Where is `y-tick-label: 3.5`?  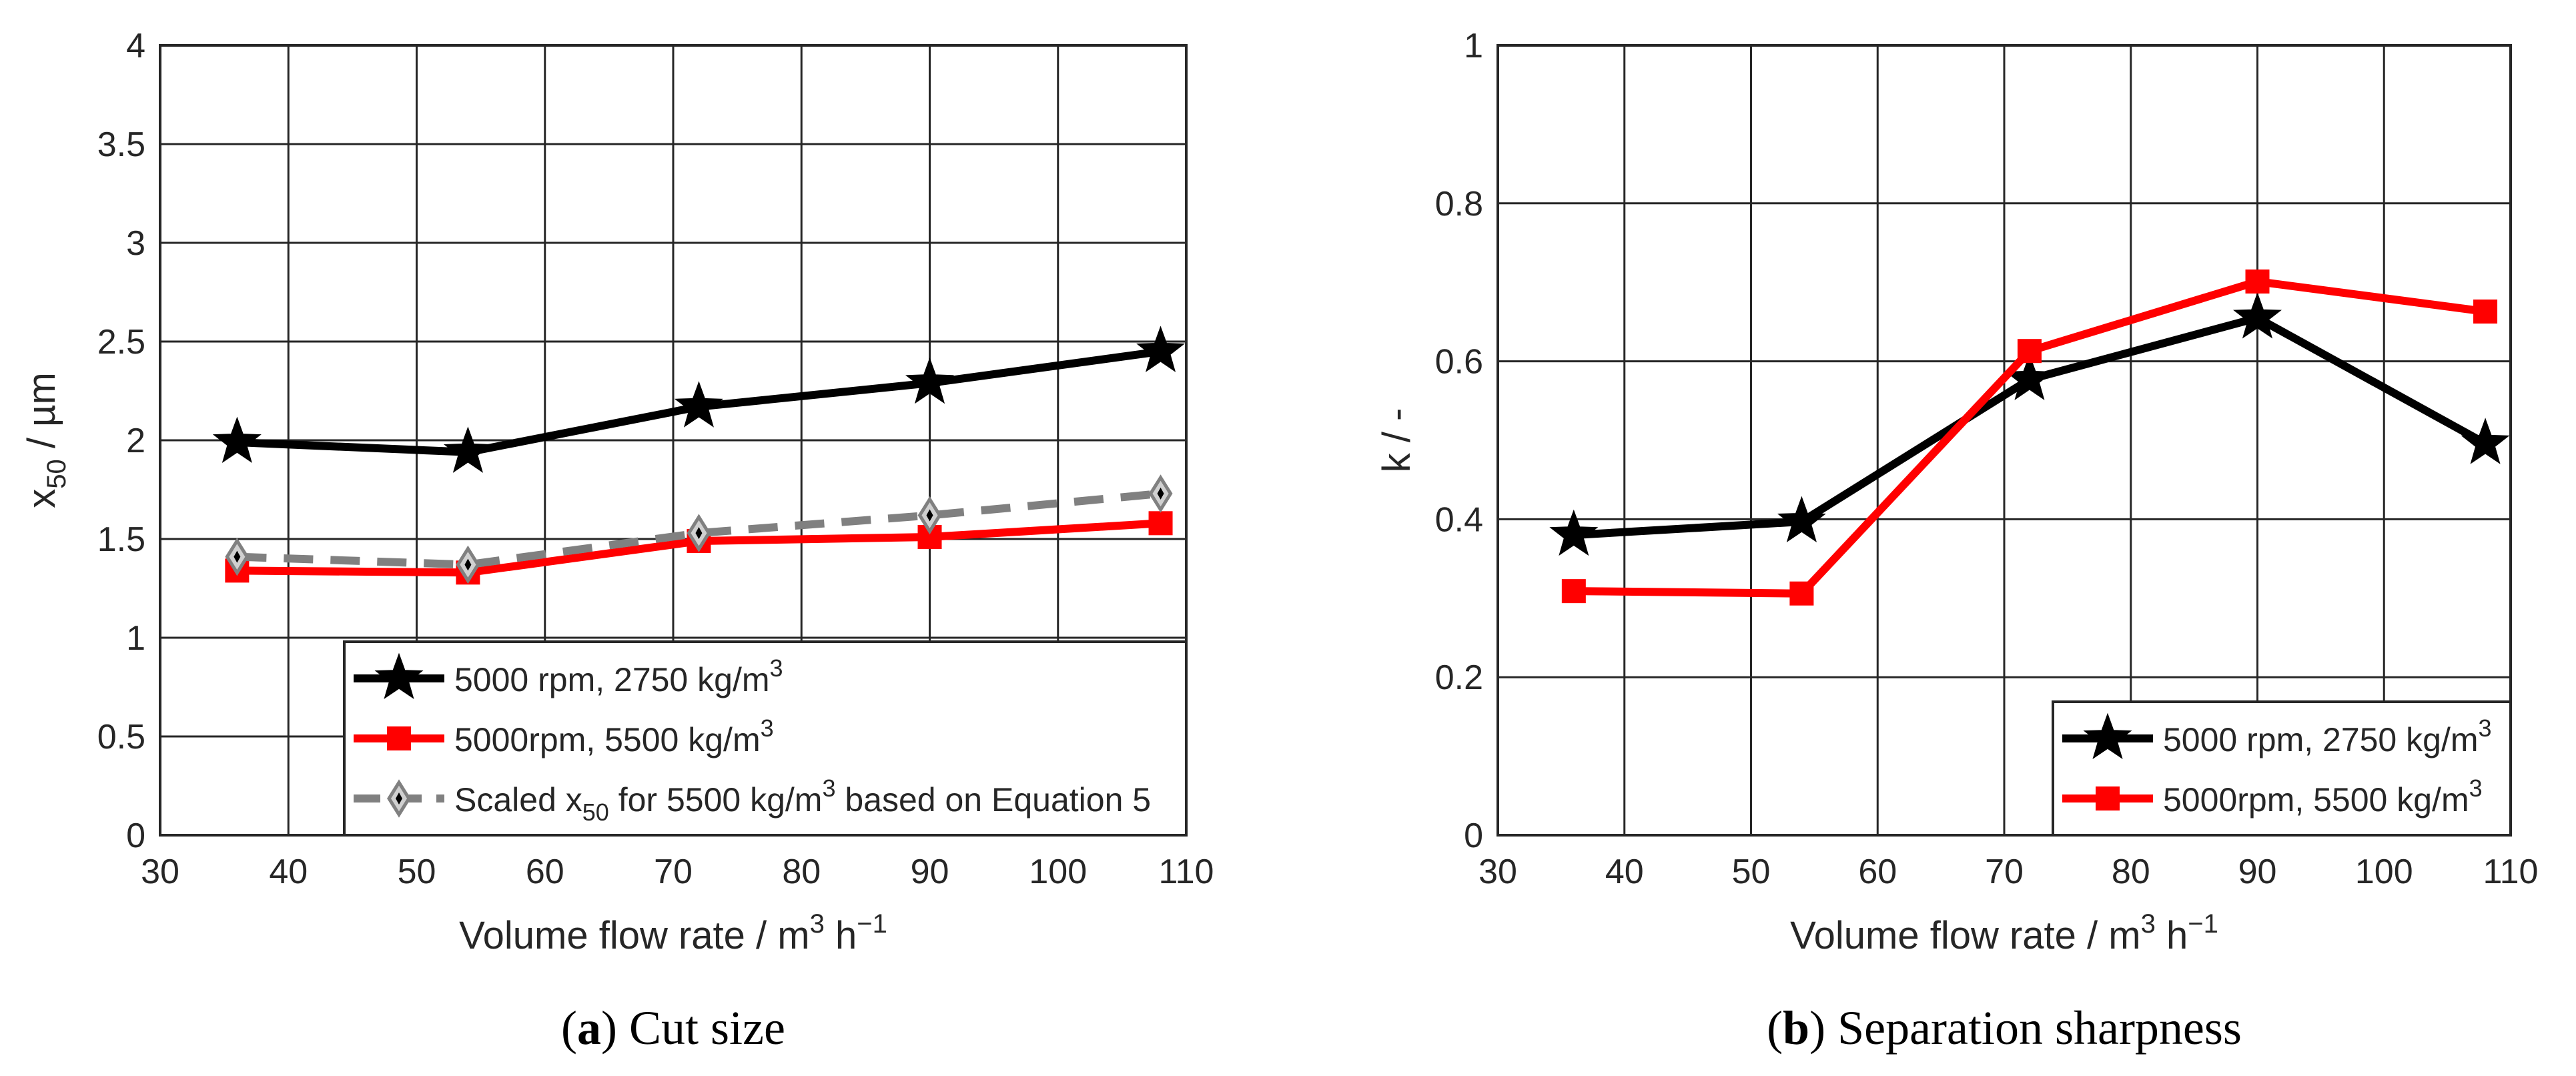
y-tick-label: 3.5 is located at coordinates (121, 144).